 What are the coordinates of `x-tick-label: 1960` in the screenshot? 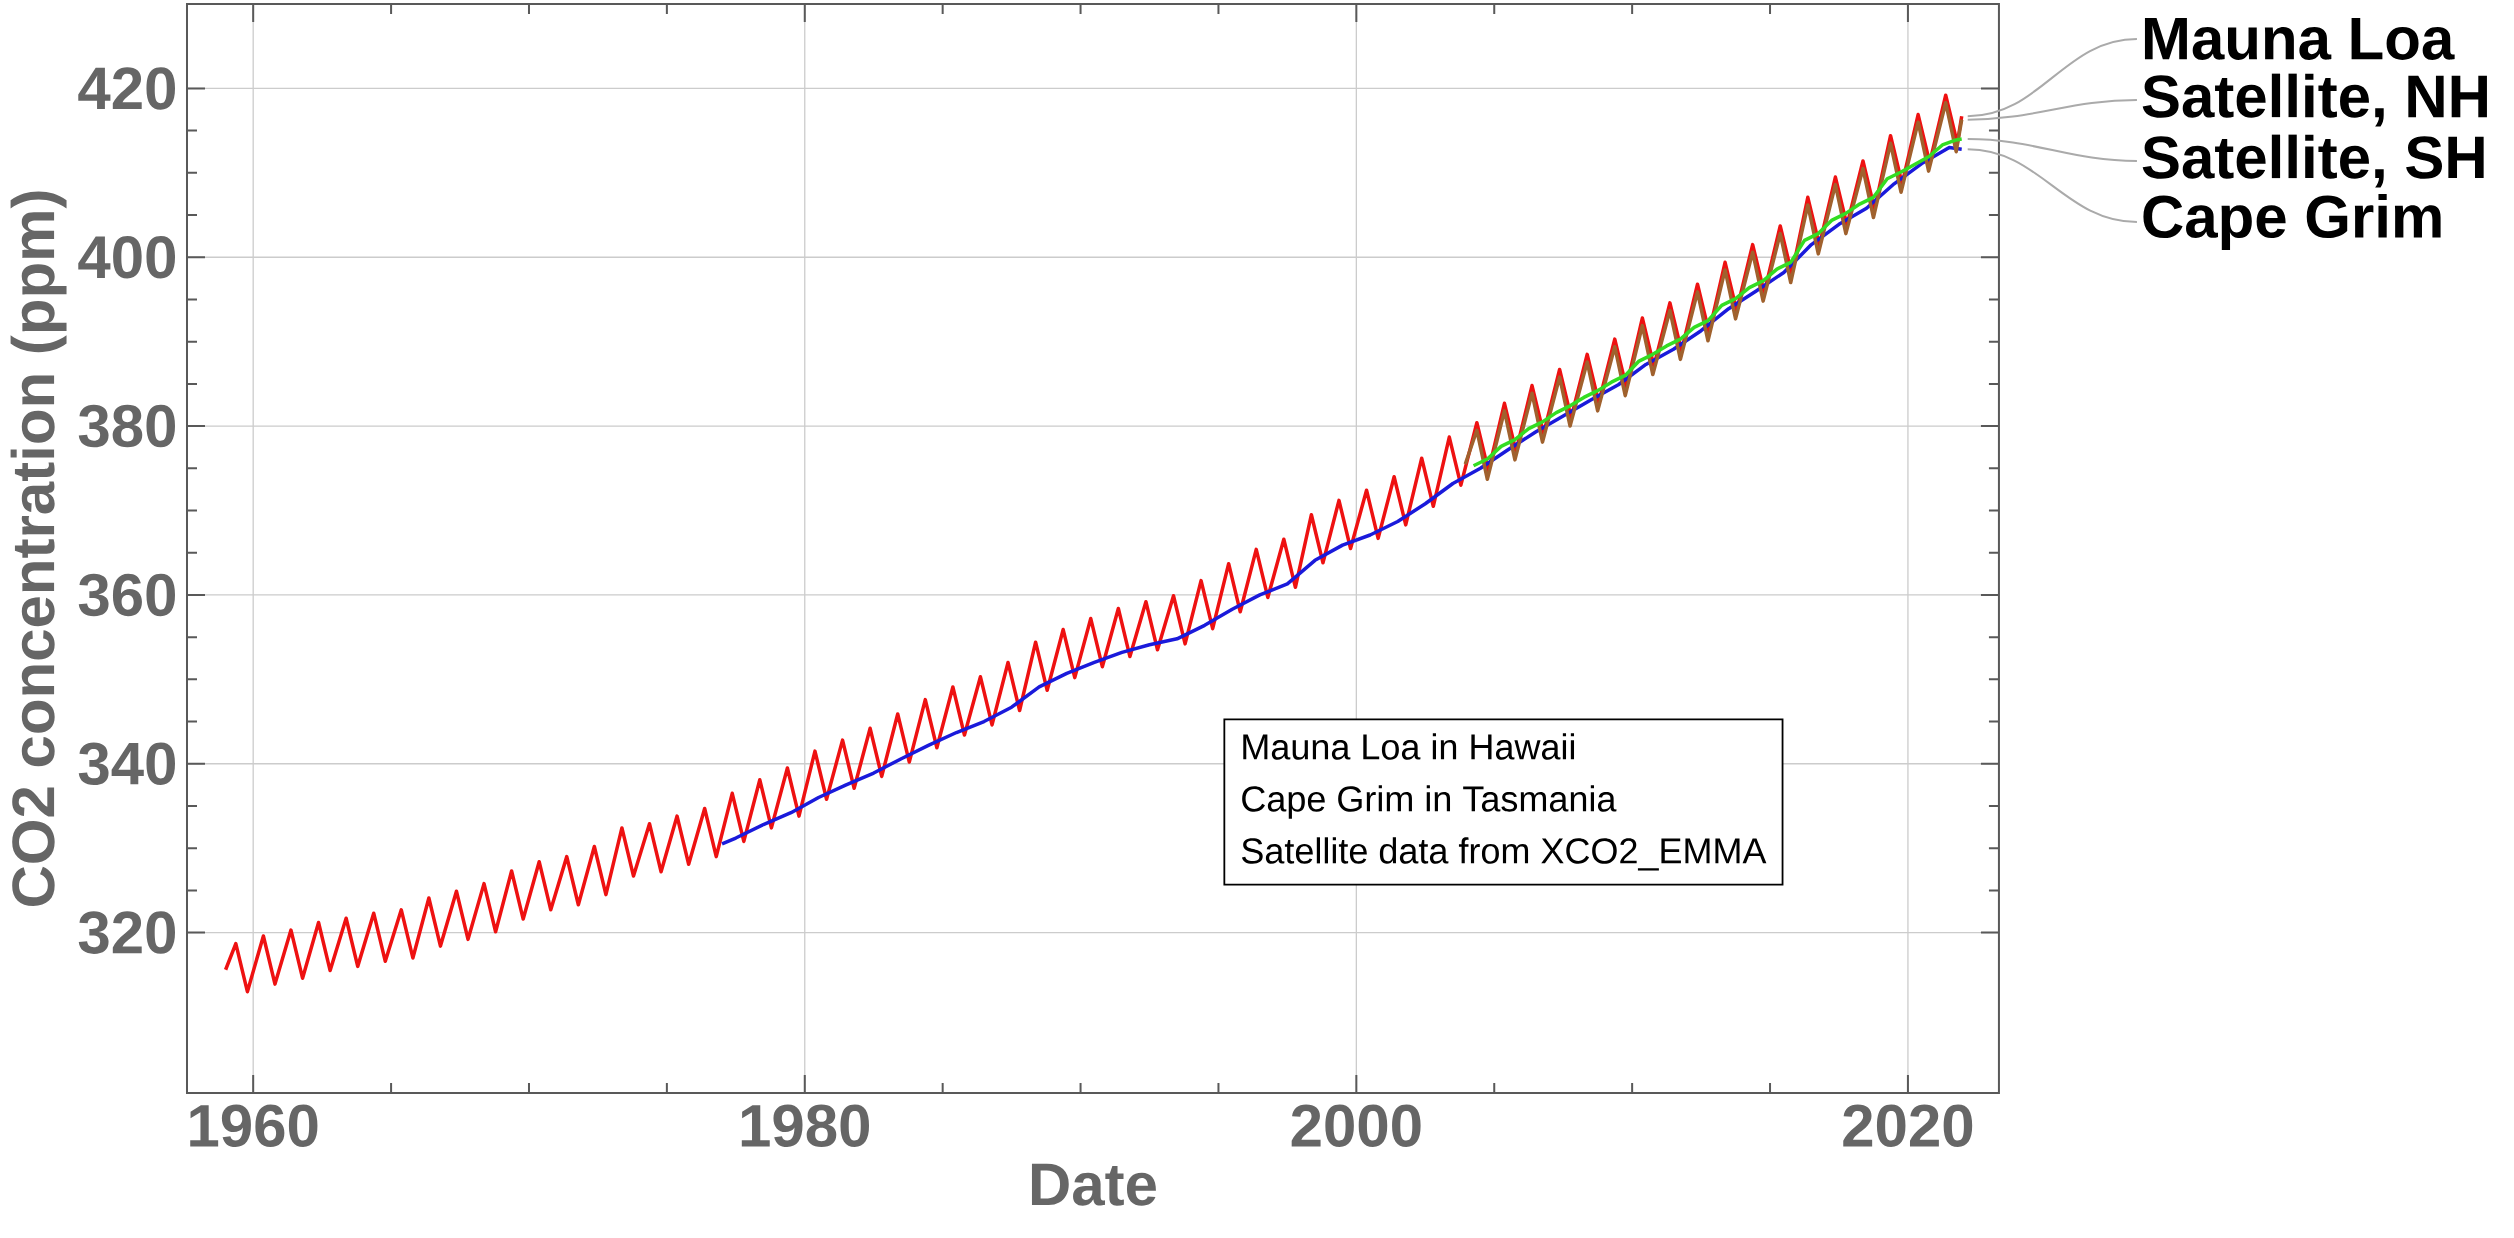 It's located at (254, 1126).